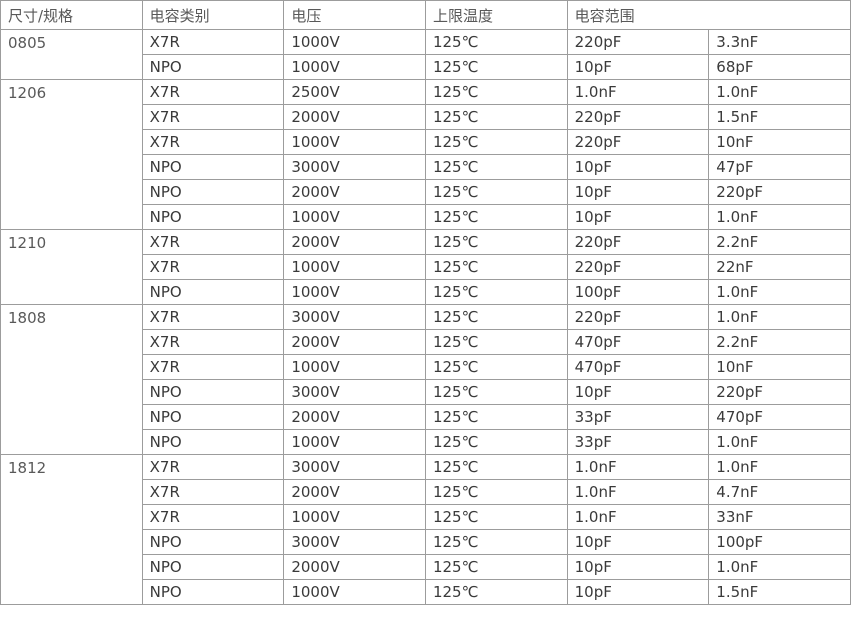 The height and width of the screenshot is (631, 851). Describe the element at coordinates (708, 15) in the screenshot. I see `header-cap-range: 电容范围` at that location.